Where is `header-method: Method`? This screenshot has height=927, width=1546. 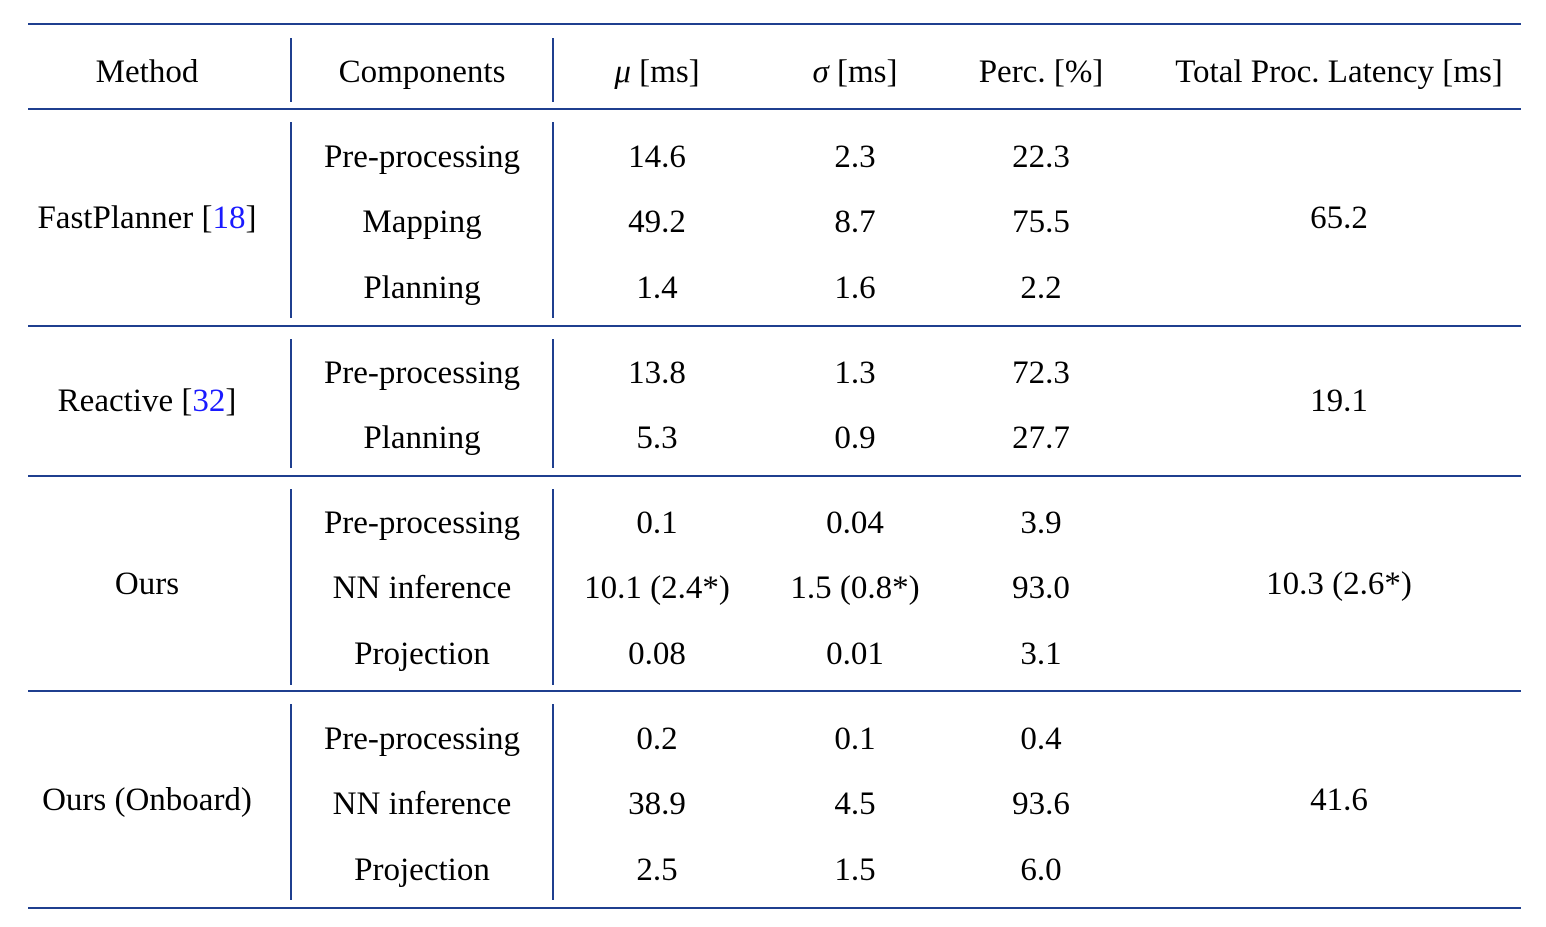 header-method: Method is located at coordinates (147, 72).